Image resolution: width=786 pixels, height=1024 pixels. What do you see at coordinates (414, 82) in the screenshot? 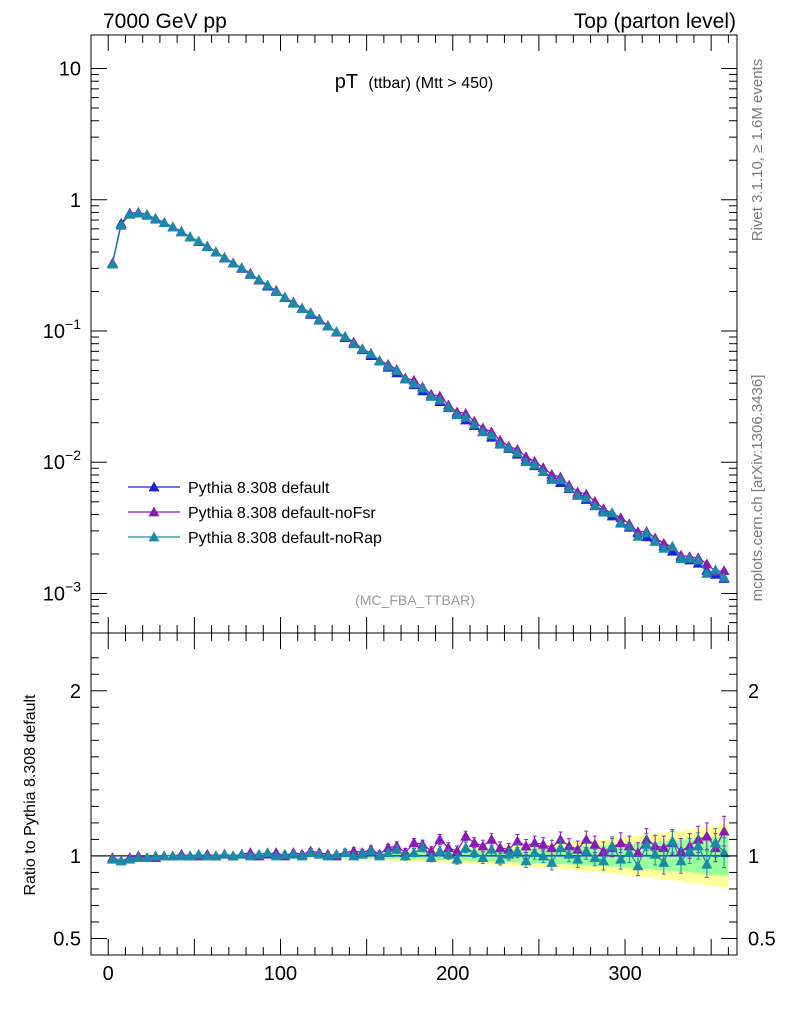
I see `main-title: pT (ttbar) (Mtt > 450)` at bounding box center [414, 82].